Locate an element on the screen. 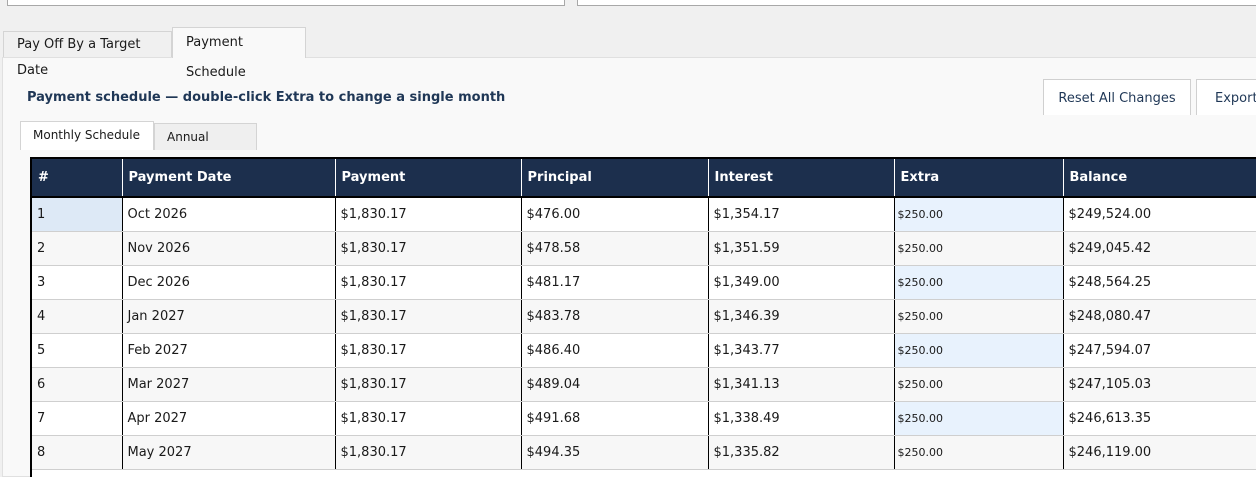 Image resolution: width=1256 pixels, height=477 pixels. cell-row-number: 2 is located at coordinates (77, 248).